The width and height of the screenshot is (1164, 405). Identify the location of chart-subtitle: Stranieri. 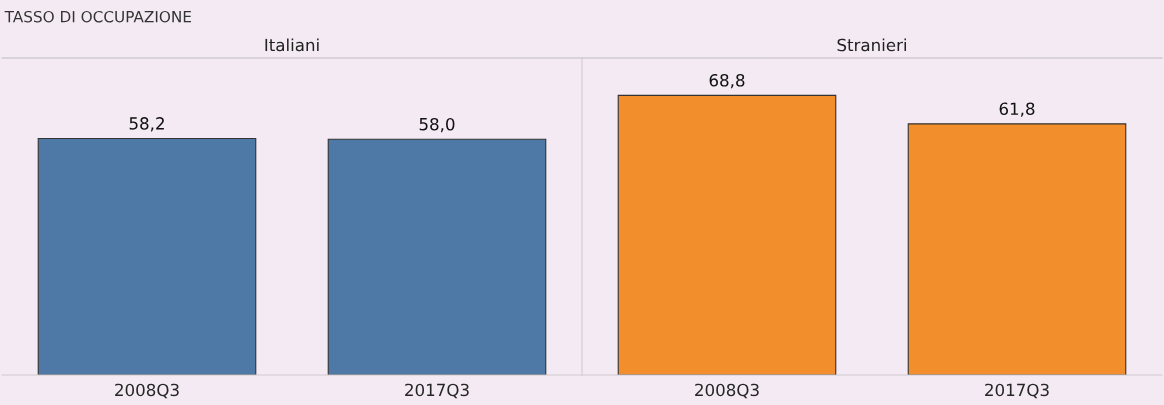
(871, 45).